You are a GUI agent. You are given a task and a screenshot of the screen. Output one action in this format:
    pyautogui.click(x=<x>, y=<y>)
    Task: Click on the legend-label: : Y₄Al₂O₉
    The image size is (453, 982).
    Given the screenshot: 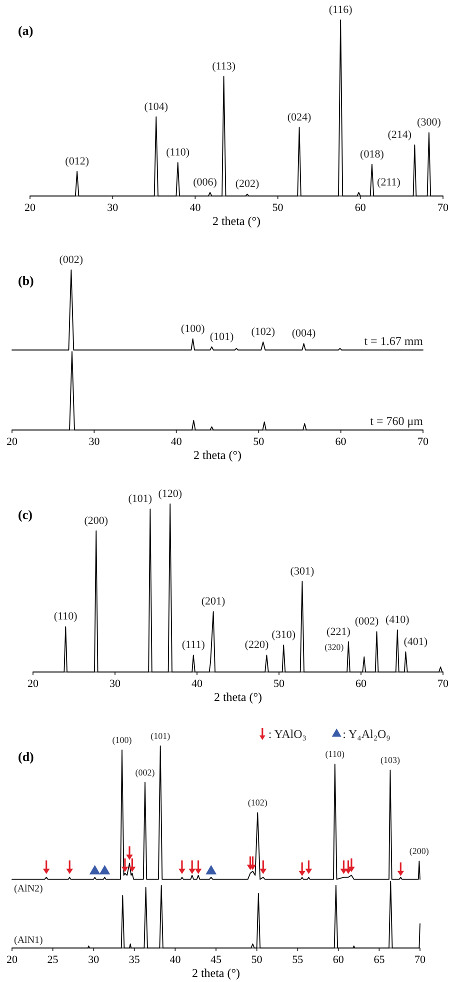 What is the action you would take?
    pyautogui.click(x=366, y=734)
    